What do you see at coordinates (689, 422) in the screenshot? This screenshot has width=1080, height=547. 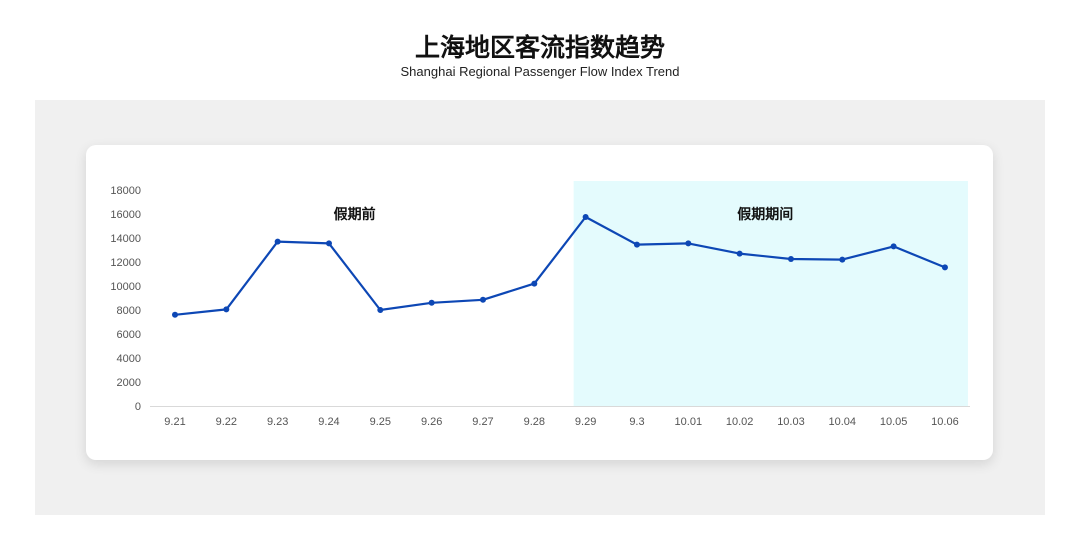 I see `x-tick-label: 10.01` at bounding box center [689, 422].